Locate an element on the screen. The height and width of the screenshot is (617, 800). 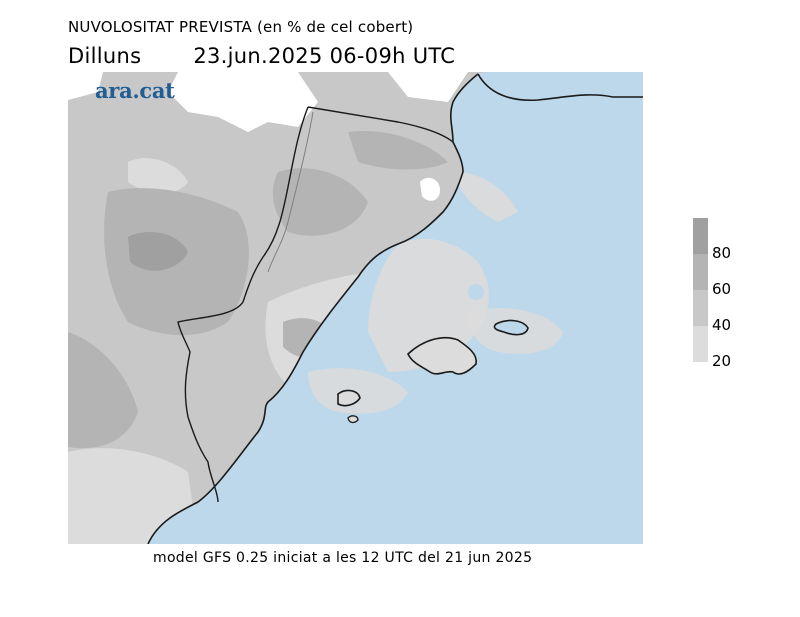
legend-colorbar is located at coordinates (700, 290).